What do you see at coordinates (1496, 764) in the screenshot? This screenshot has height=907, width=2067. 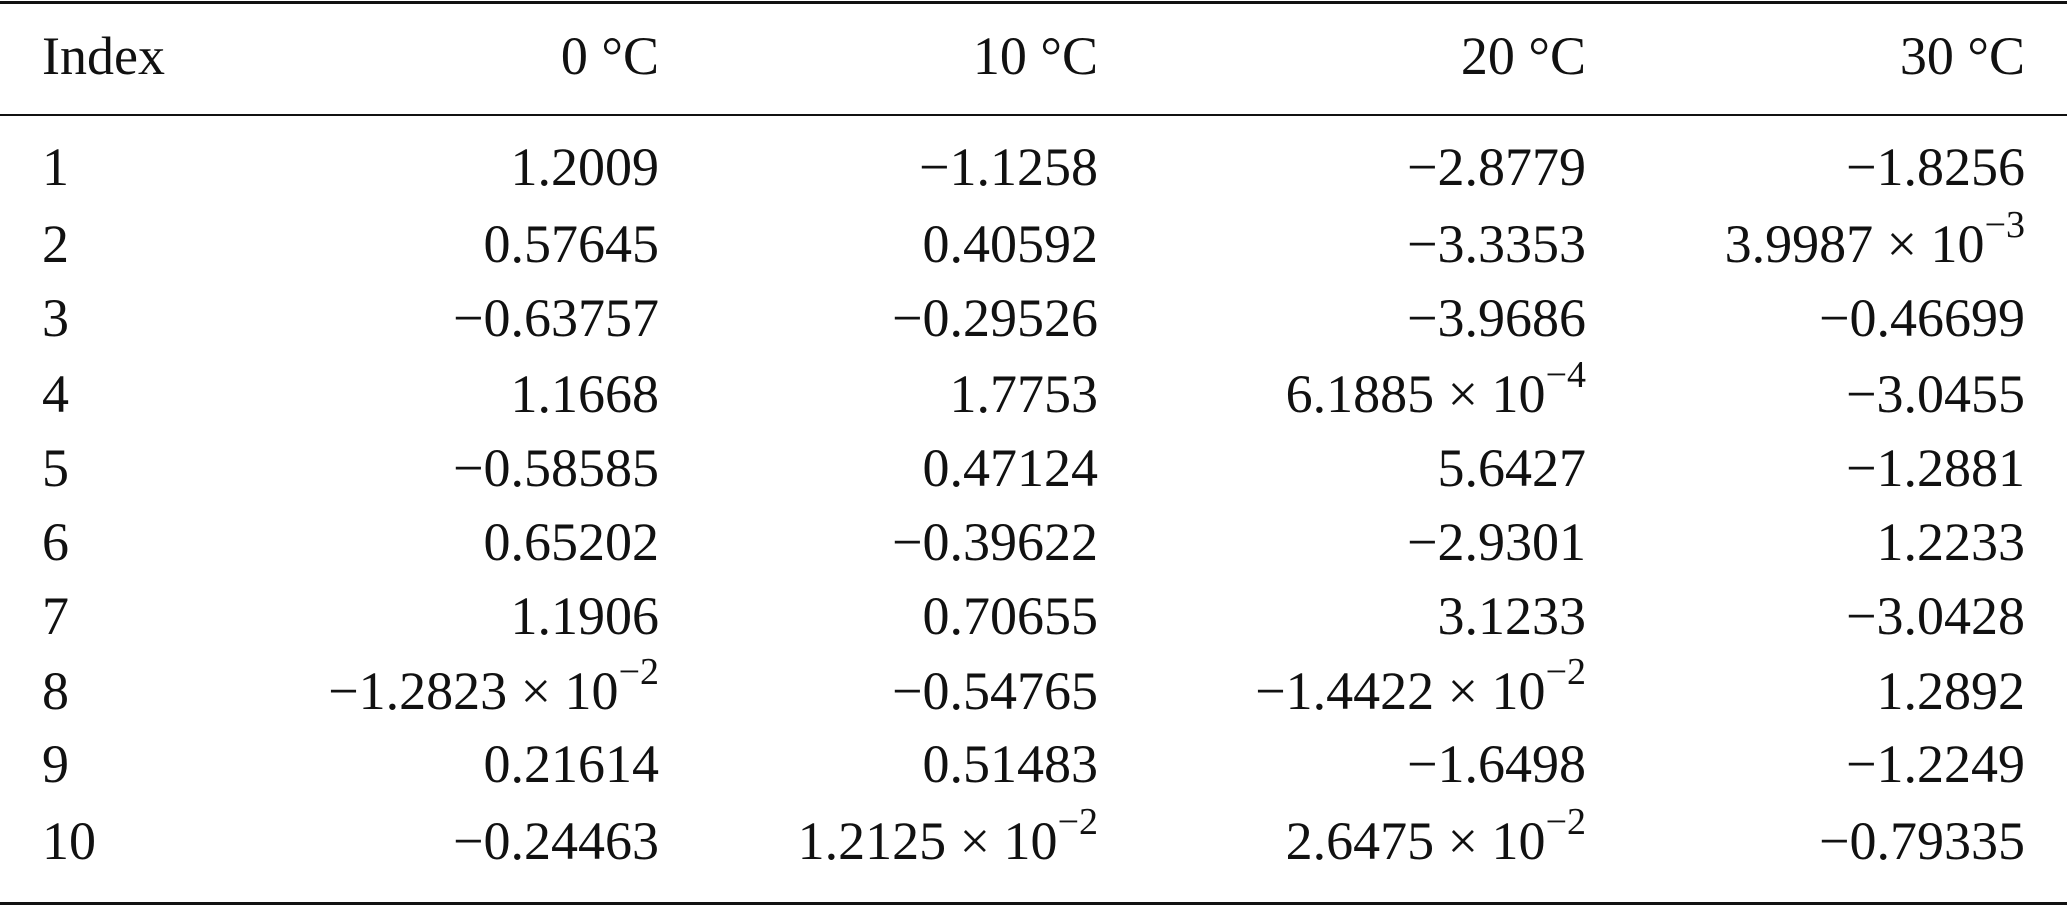 I see `cell: −1.6498` at bounding box center [1496, 764].